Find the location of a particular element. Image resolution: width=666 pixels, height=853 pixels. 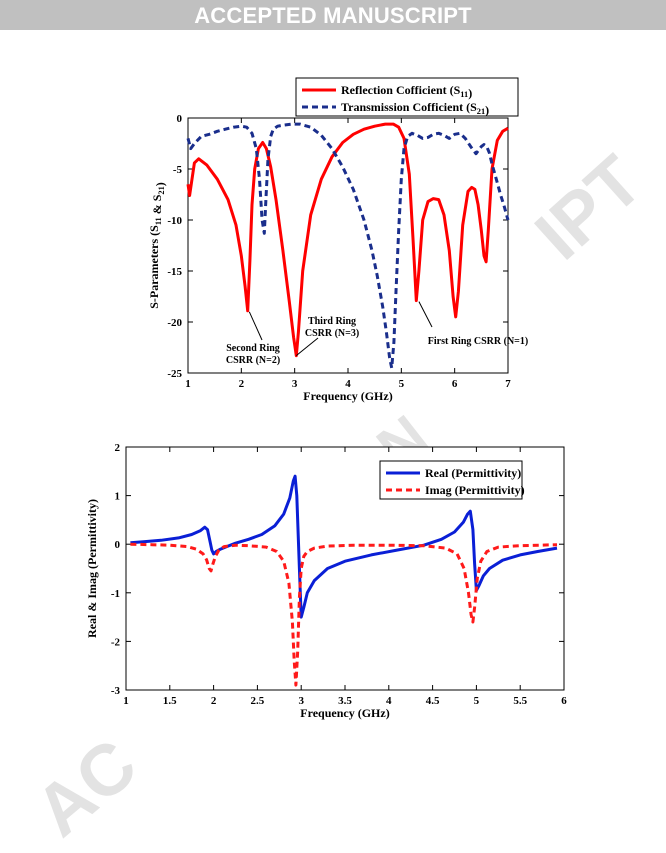

annotation-text: Second Ring is located at coordinates (253, 348).